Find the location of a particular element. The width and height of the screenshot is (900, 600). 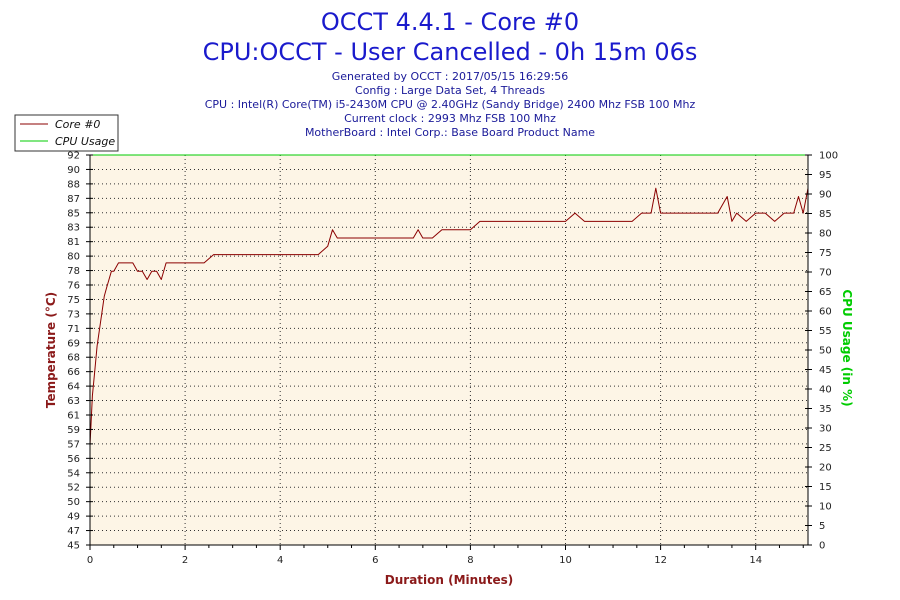

info-generated: Generated by OCCT : 2017/05/15 16:29:56 is located at coordinates (450, 76).